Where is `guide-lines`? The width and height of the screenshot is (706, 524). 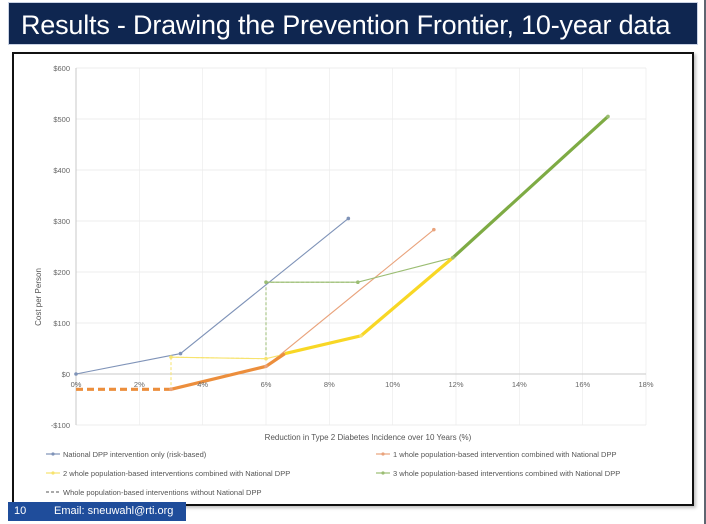 guide-lines is located at coordinates (264, 335).